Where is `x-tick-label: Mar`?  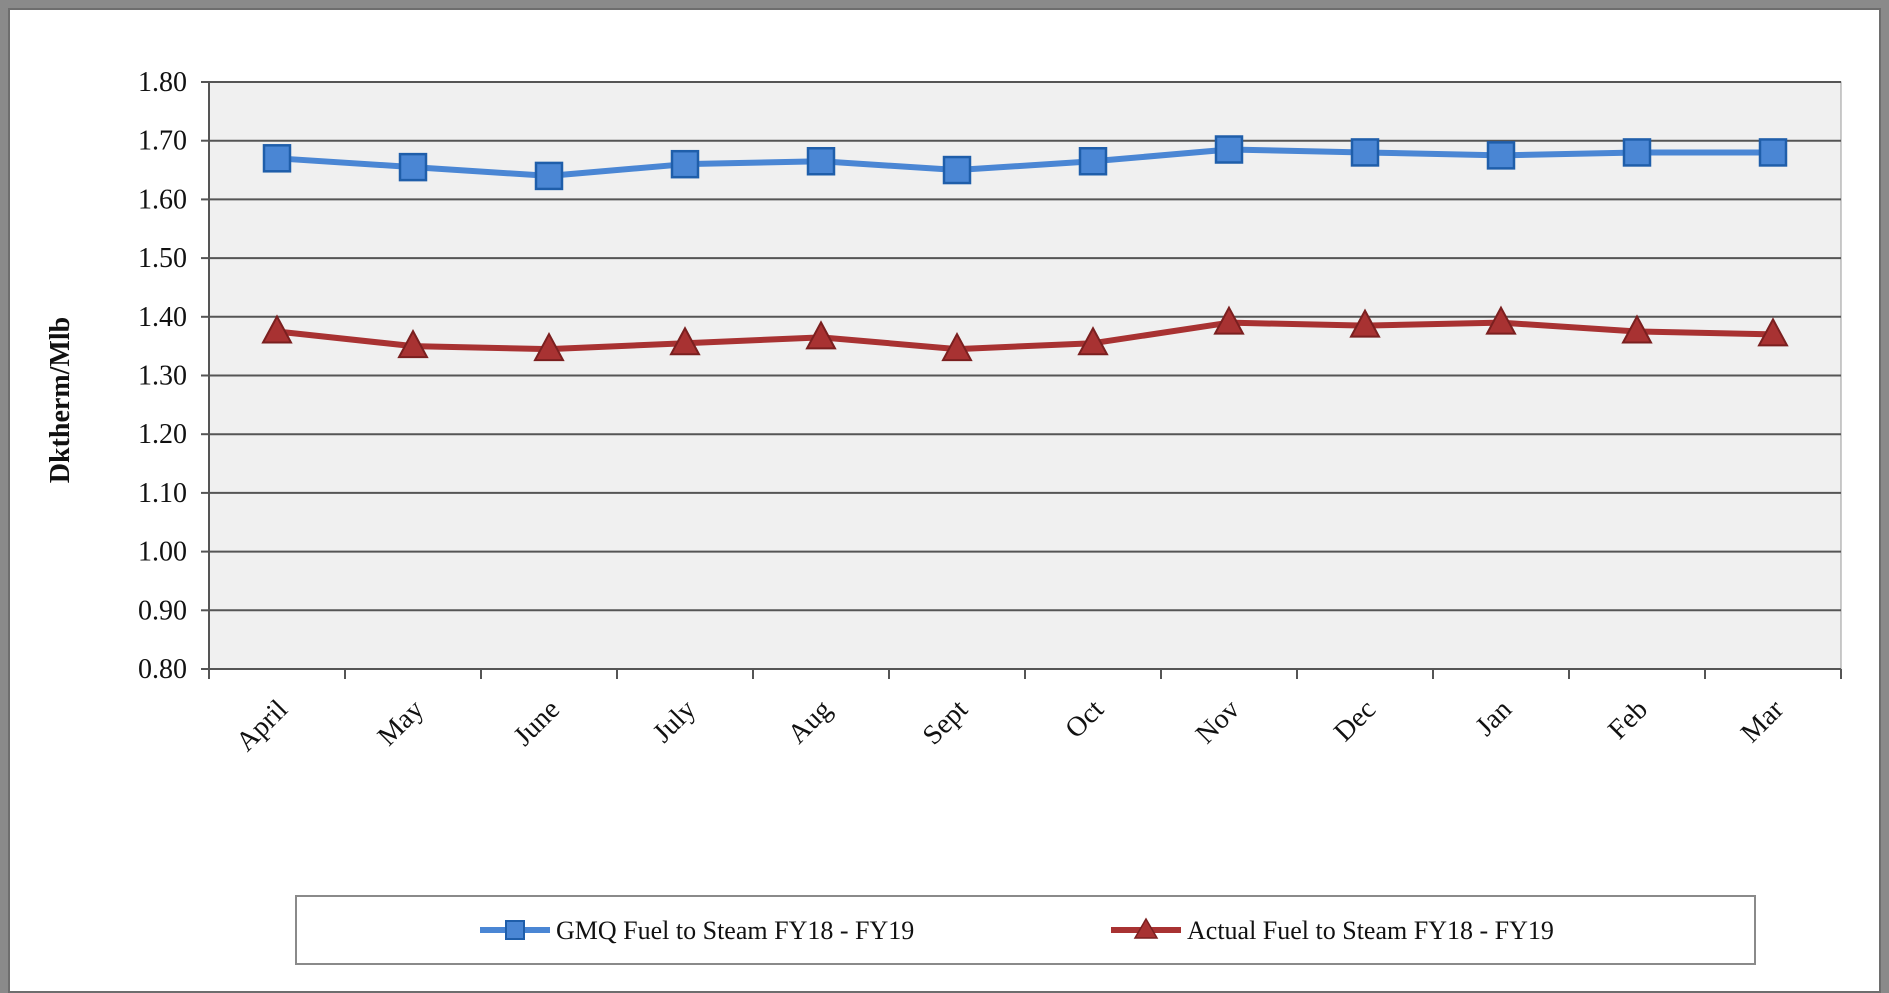
x-tick-label: Mar is located at coordinates (1762, 721).